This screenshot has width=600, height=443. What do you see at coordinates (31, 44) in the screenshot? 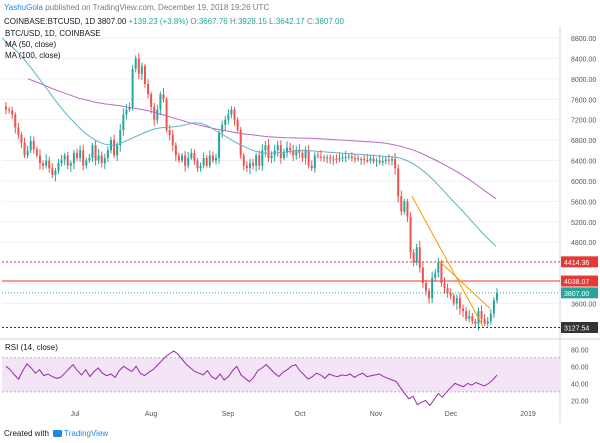
I see `legend-ma50: MA (50, close)` at bounding box center [31, 44].